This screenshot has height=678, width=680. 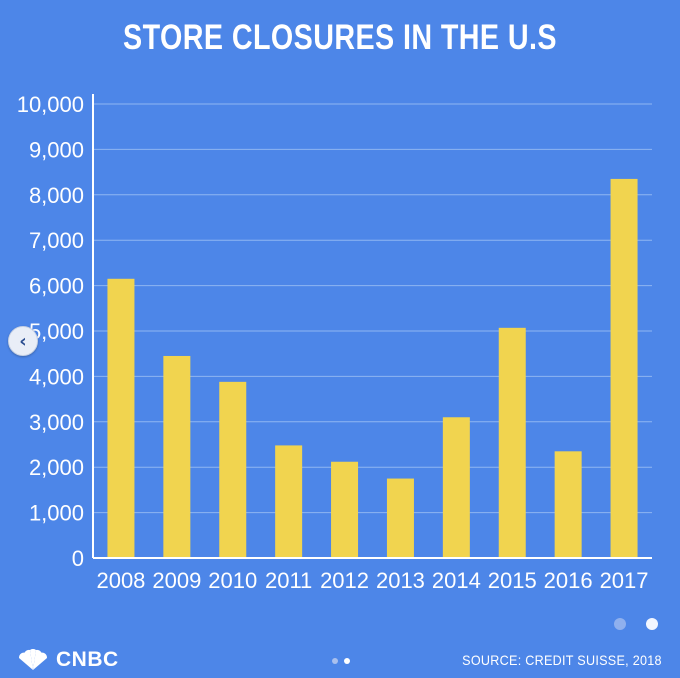 I want to click on logo-text: CNBC, so click(x=87, y=659).